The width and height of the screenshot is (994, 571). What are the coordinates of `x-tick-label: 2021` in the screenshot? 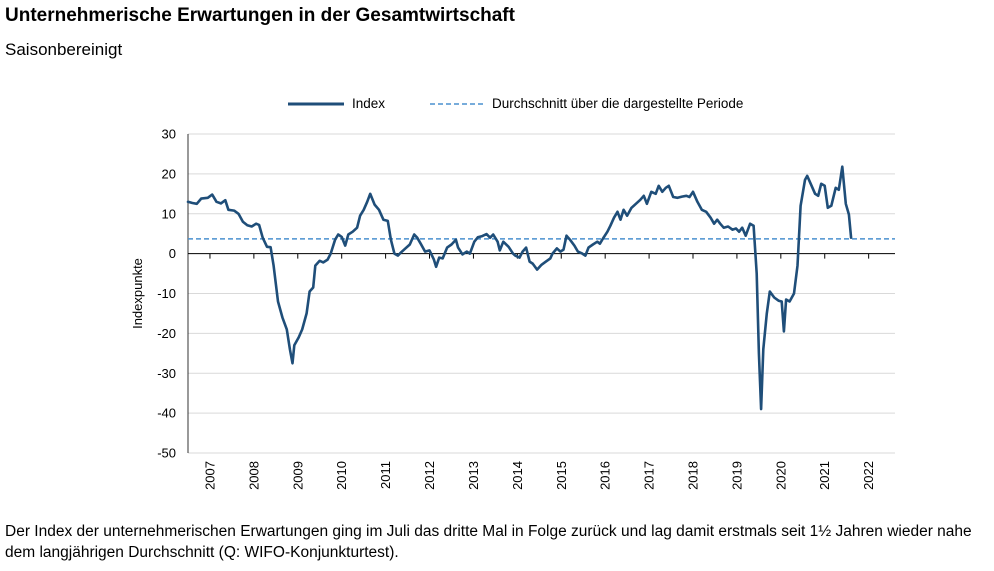 It's located at (824, 475).